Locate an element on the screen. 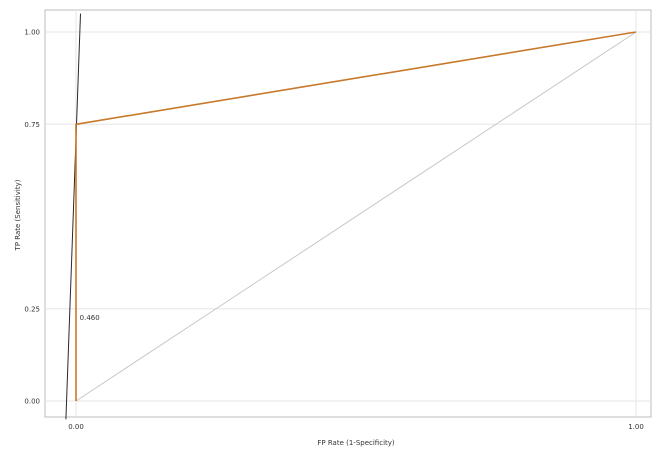 This screenshot has width=656, height=451. y-axis-label: TP Rate (Sensitivity) is located at coordinates (18, 215).